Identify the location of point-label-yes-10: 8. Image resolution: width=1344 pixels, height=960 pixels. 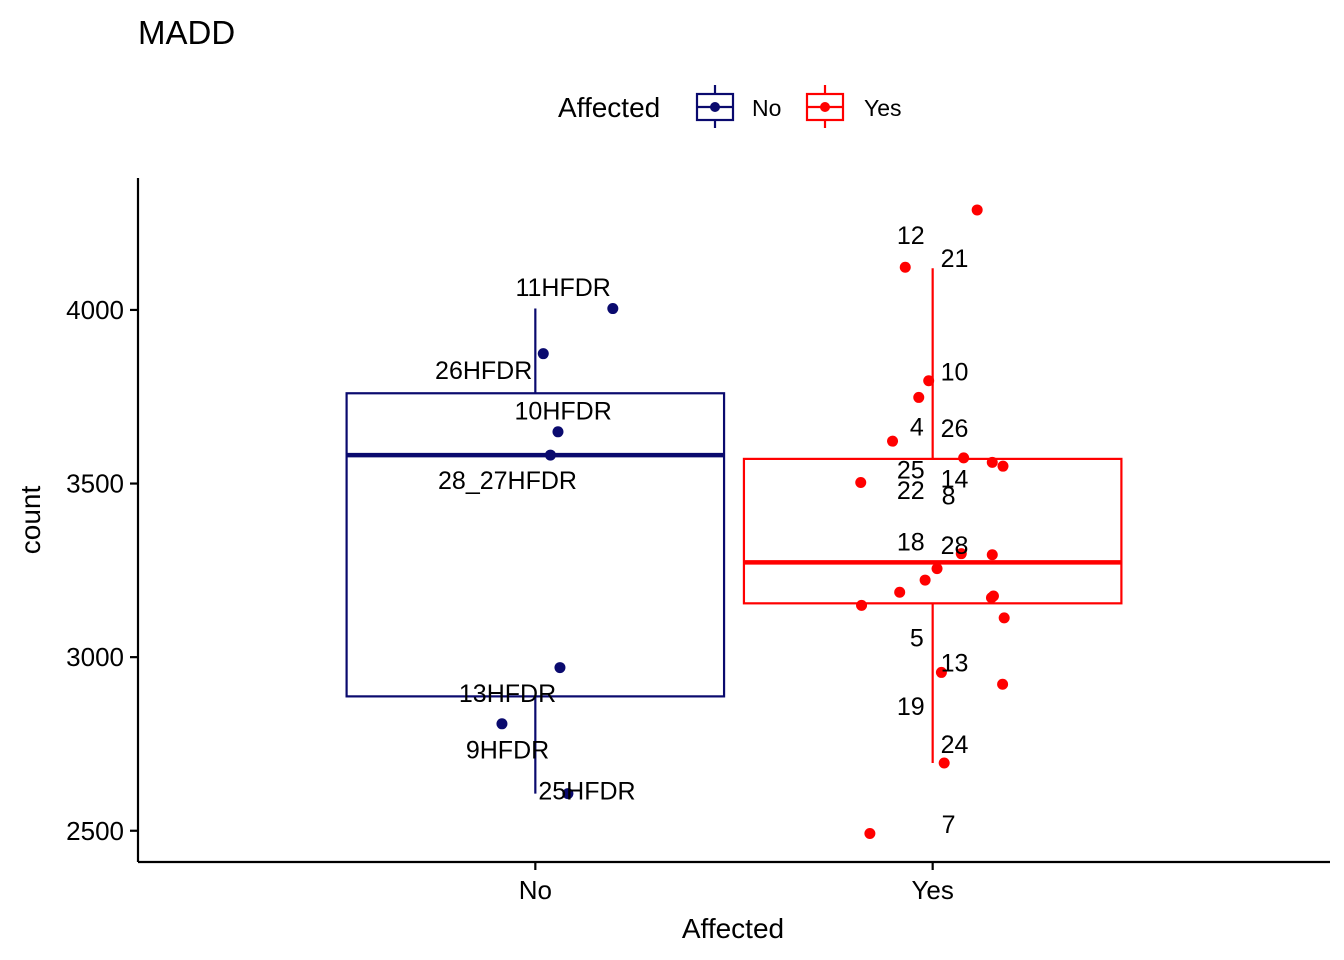
(949, 497).